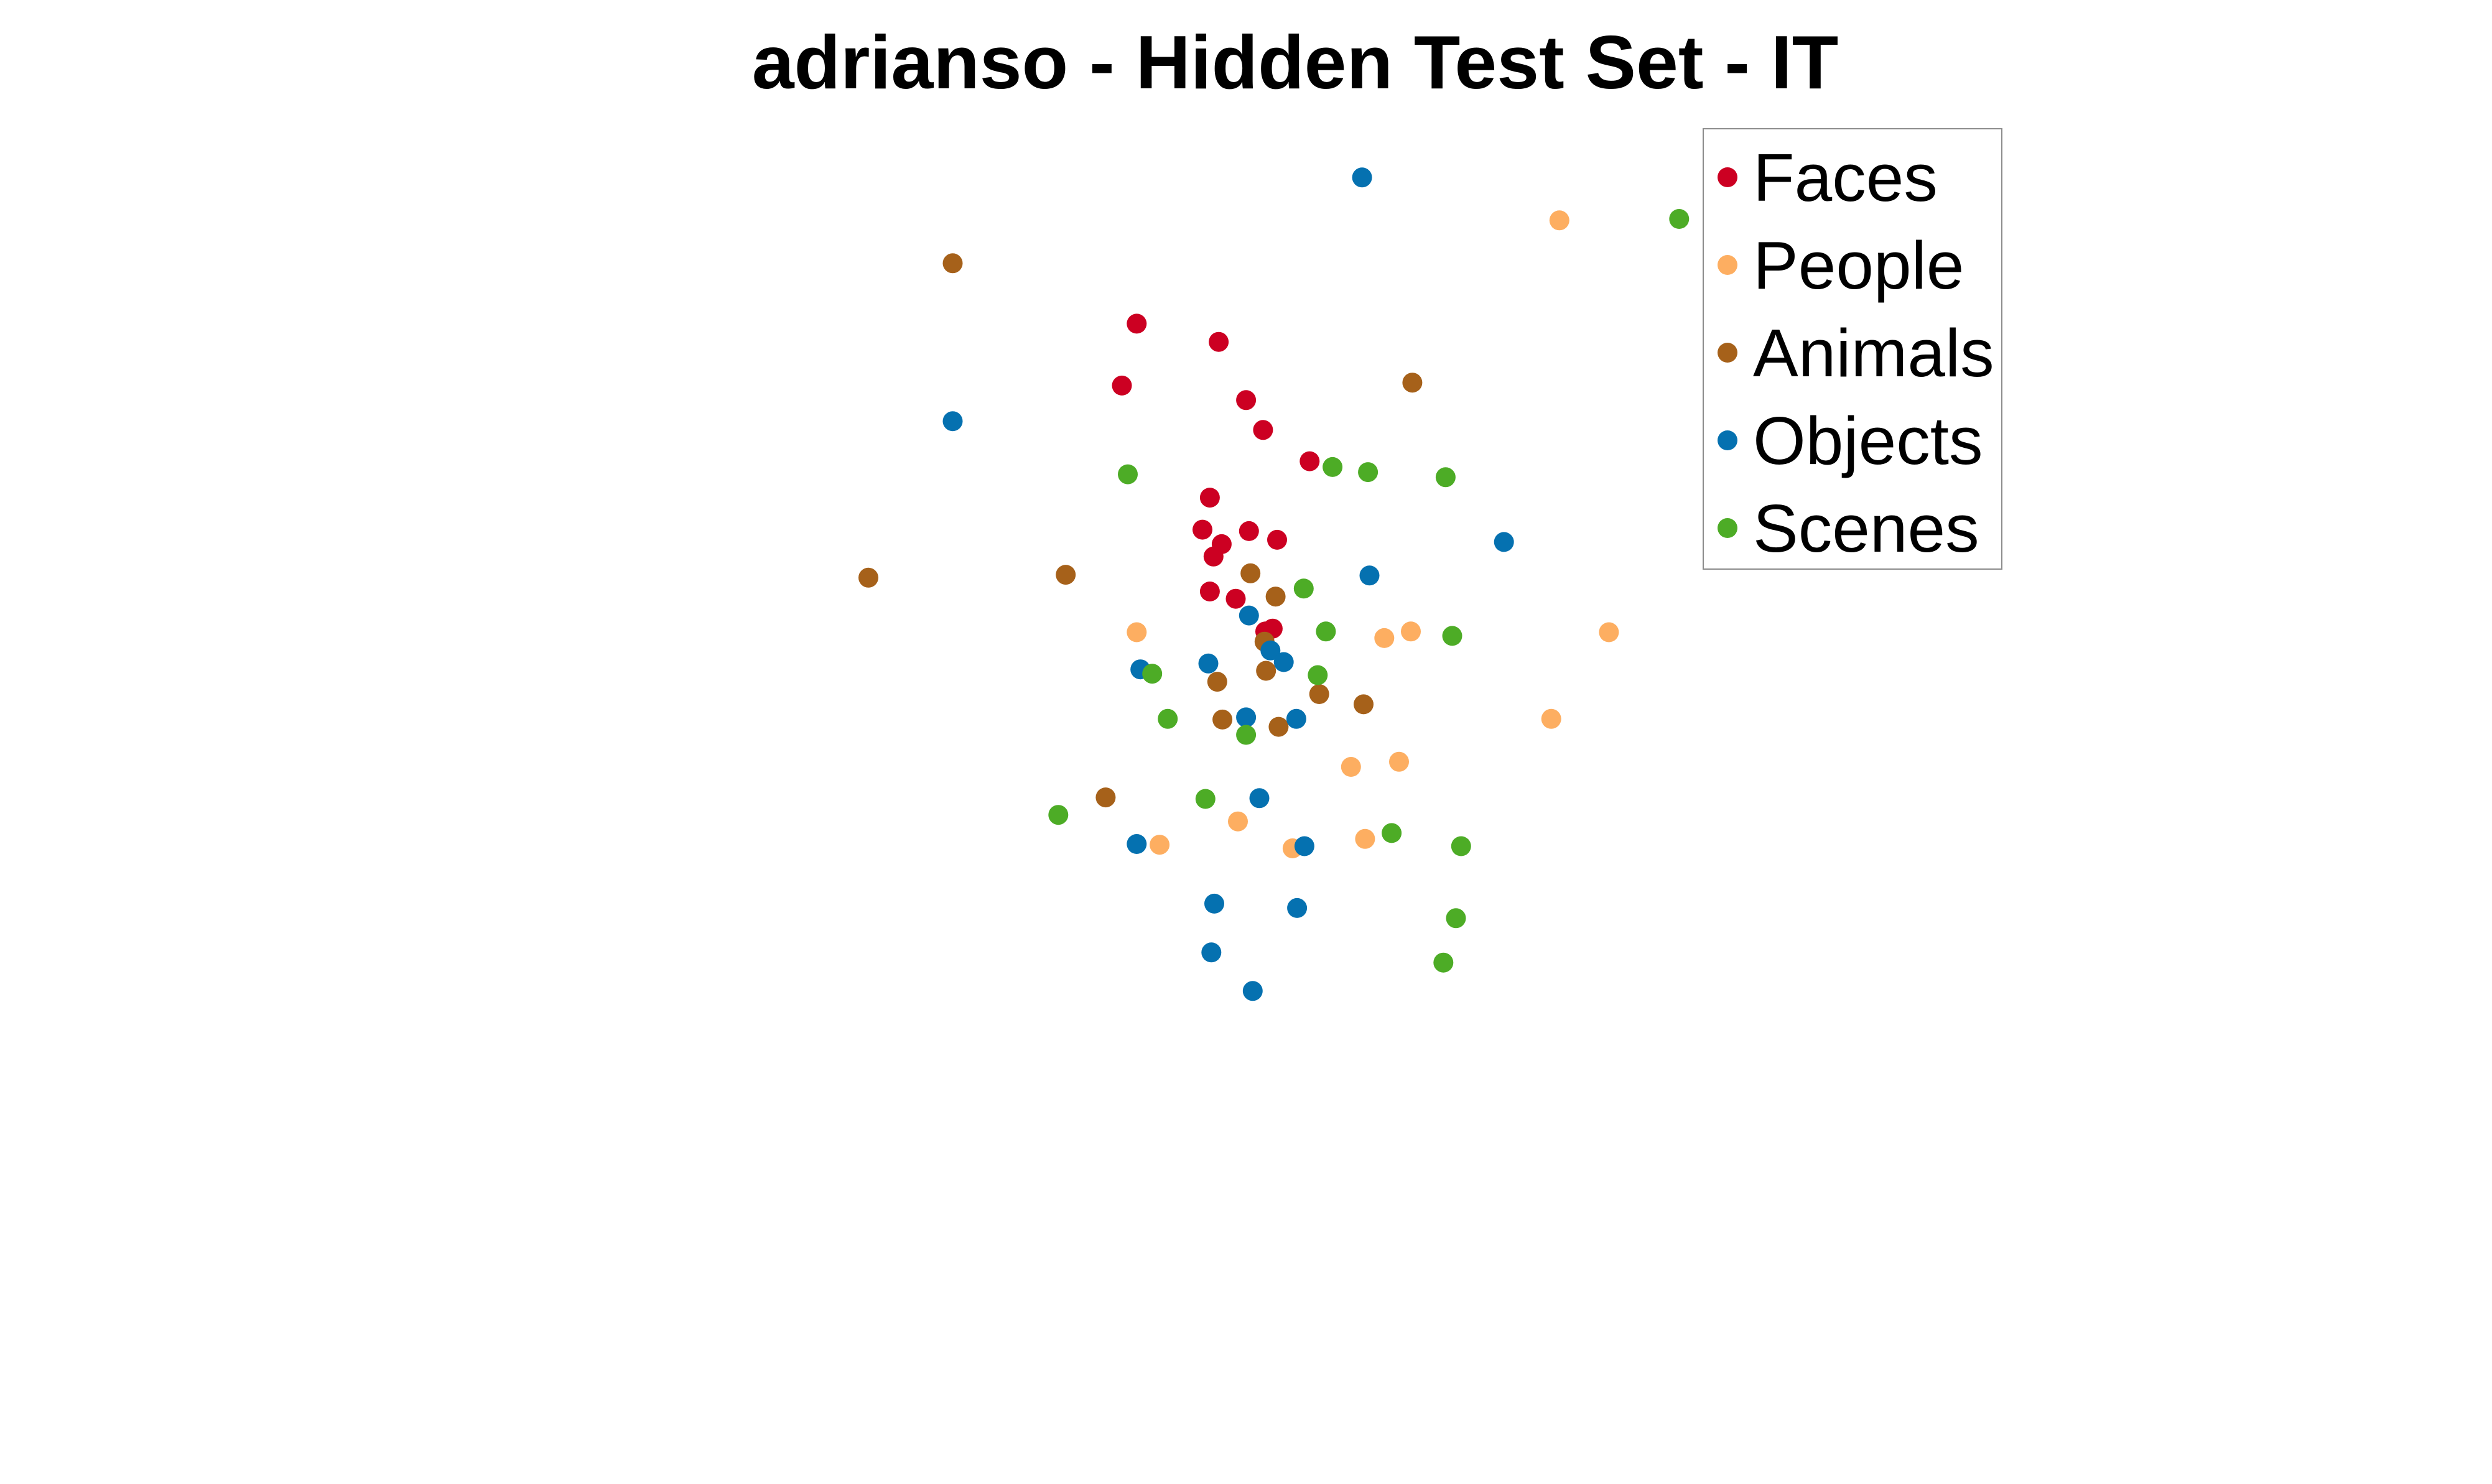 This screenshot has width=2492, height=1484. I want to click on legend-item-scenes: Scenes, so click(1848, 529).